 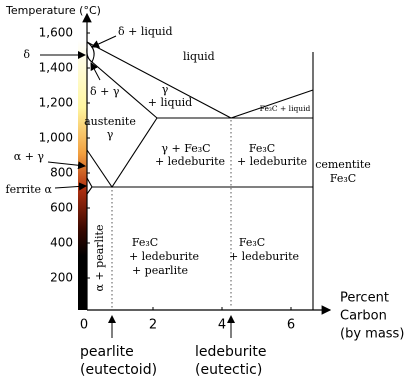 I want to click on y-tick-label: 1,000, so click(x=56, y=138).